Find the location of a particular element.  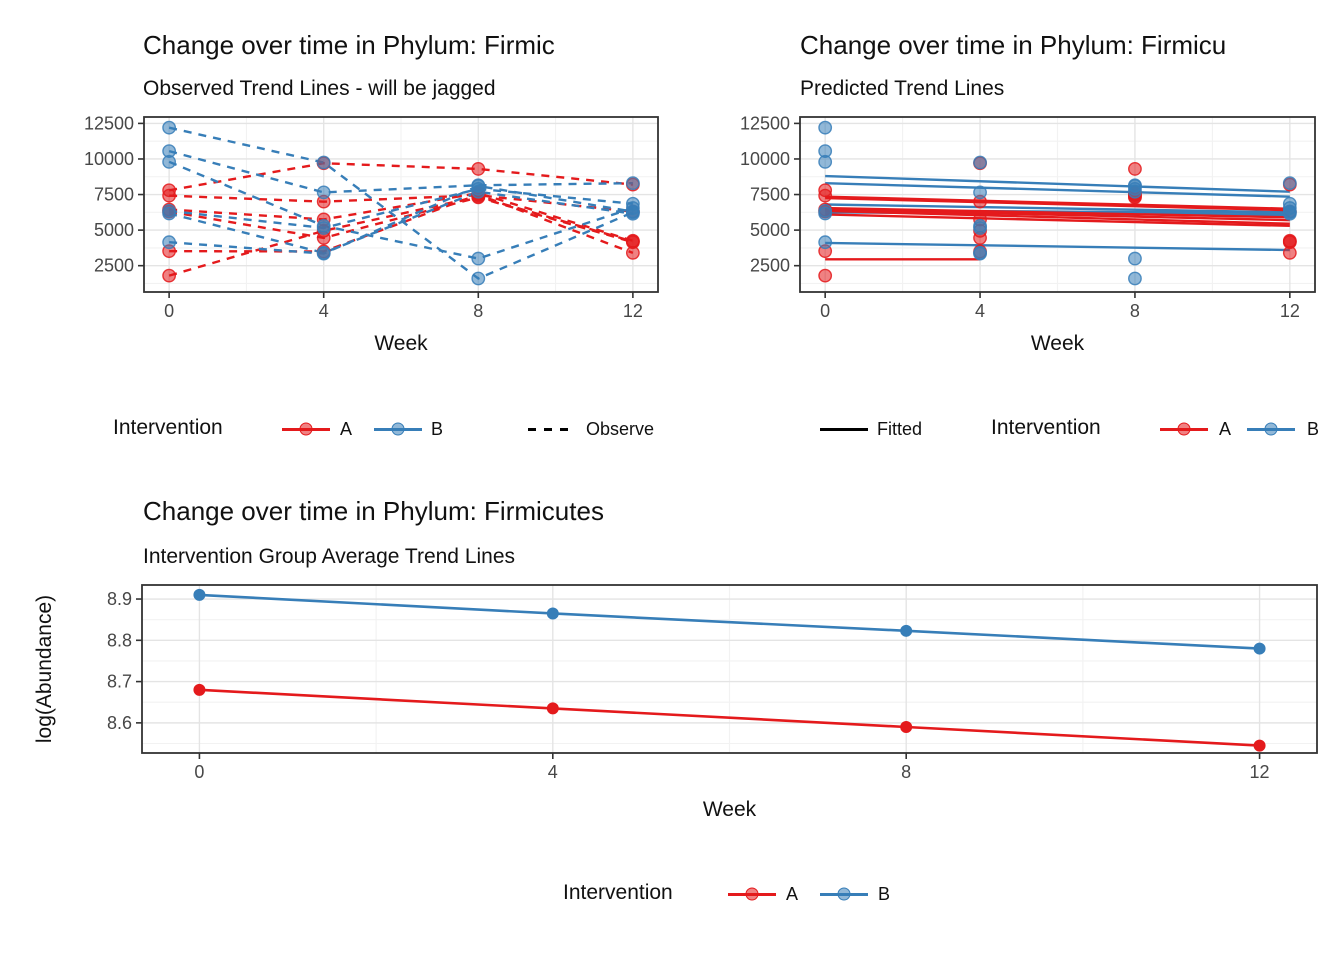

observed-line-subject-B6 is located at coordinates (401, 219).